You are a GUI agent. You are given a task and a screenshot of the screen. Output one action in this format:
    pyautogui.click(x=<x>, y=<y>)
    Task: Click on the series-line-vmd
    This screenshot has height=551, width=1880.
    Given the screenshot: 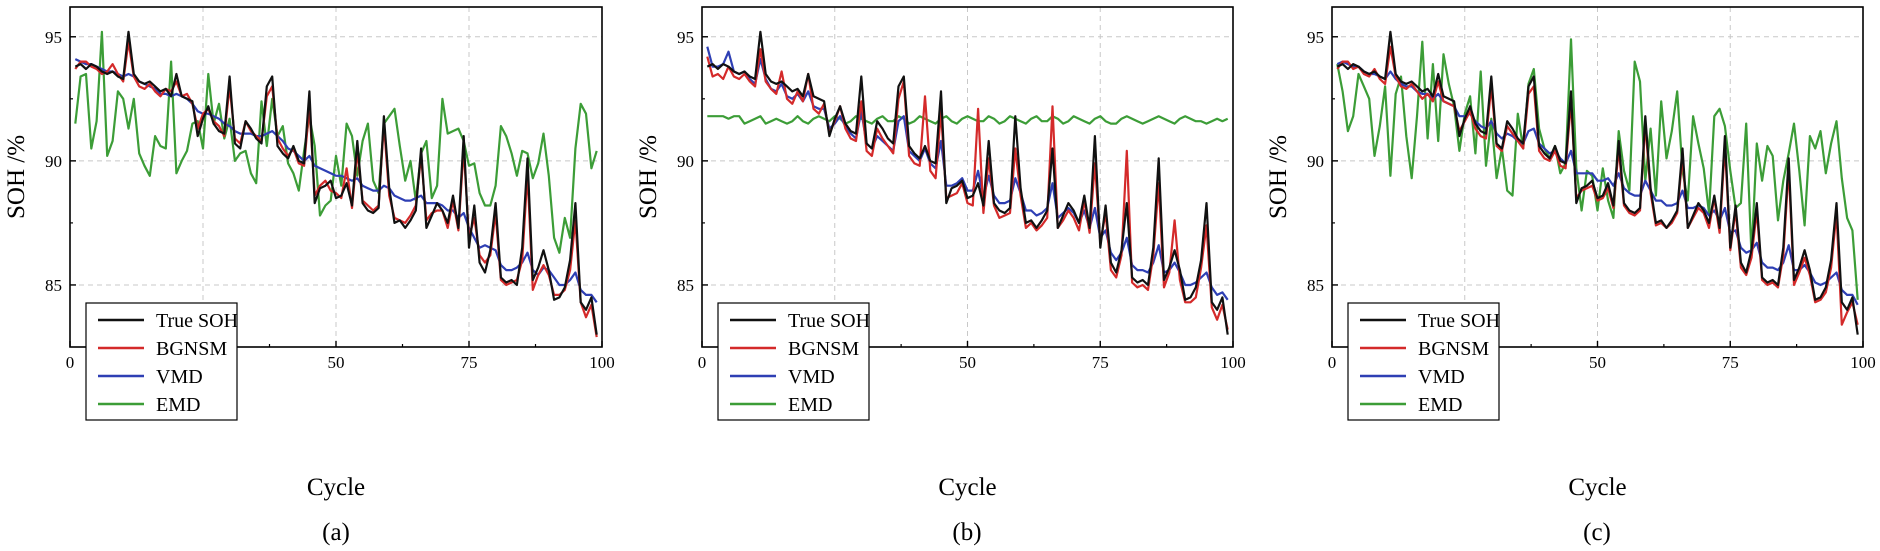 What is the action you would take?
    pyautogui.click(x=1597, y=183)
    